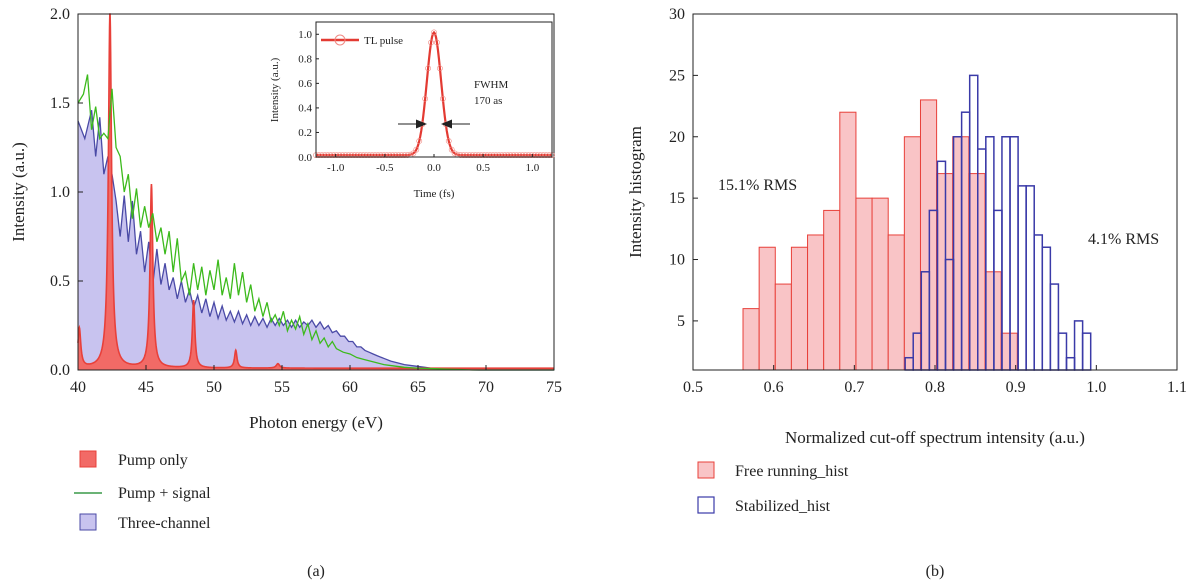 Image resolution: width=1199 pixels, height=582 pixels. I want to click on inset-y-axis-label: Intensity (a.u.), so click(275, 89).